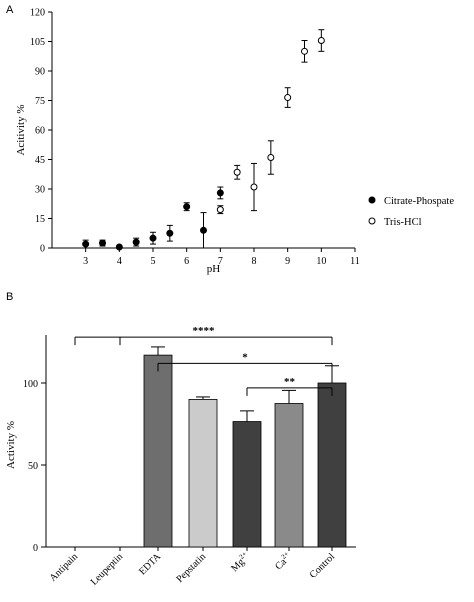  Describe the element at coordinates (40, 160) in the screenshot. I see `y-tick-label: 45` at that location.